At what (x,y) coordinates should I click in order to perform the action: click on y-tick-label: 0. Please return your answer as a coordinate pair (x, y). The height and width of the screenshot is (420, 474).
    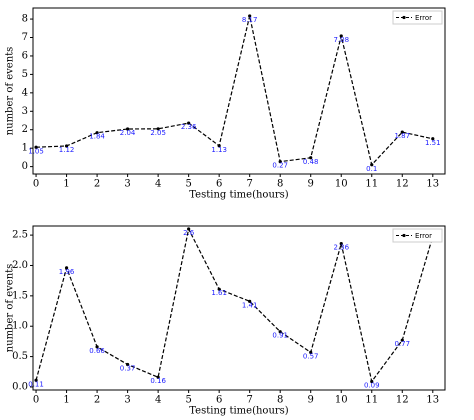
    Looking at the image, I should click on (25, 166).